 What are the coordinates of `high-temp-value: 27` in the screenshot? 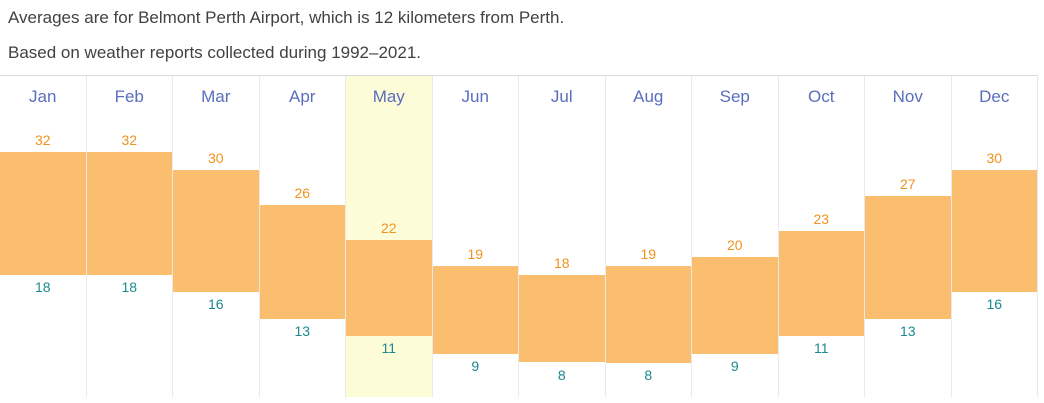 It's located at (907, 183).